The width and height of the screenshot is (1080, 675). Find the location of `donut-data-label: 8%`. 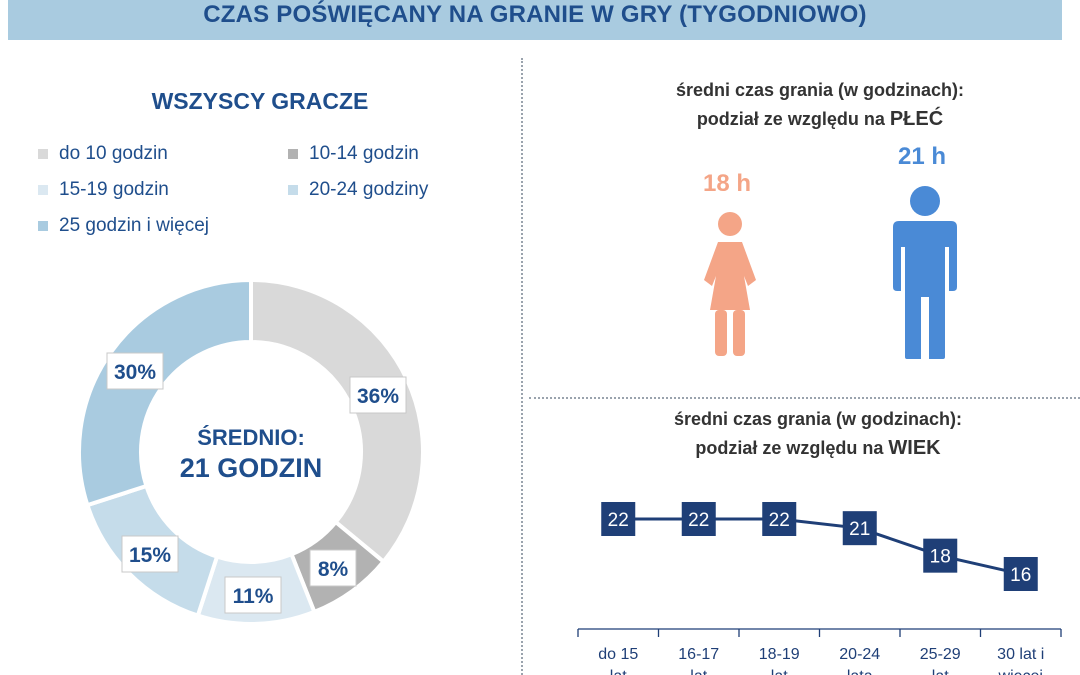

donut-data-label: 8% is located at coordinates (333, 569).